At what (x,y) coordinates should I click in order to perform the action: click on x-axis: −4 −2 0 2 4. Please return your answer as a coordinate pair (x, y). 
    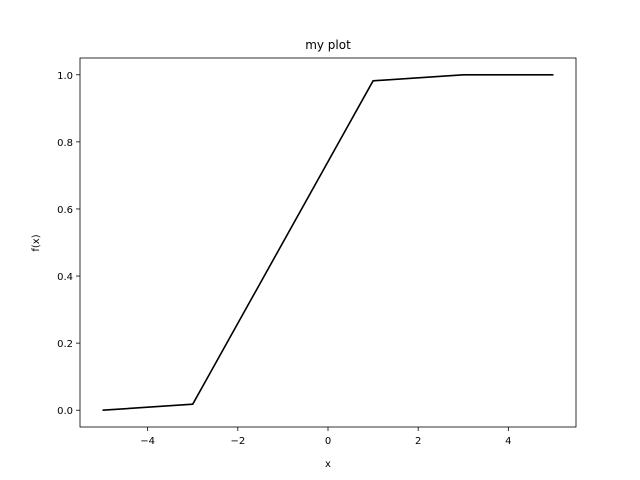
    Looking at the image, I should click on (326, 437).